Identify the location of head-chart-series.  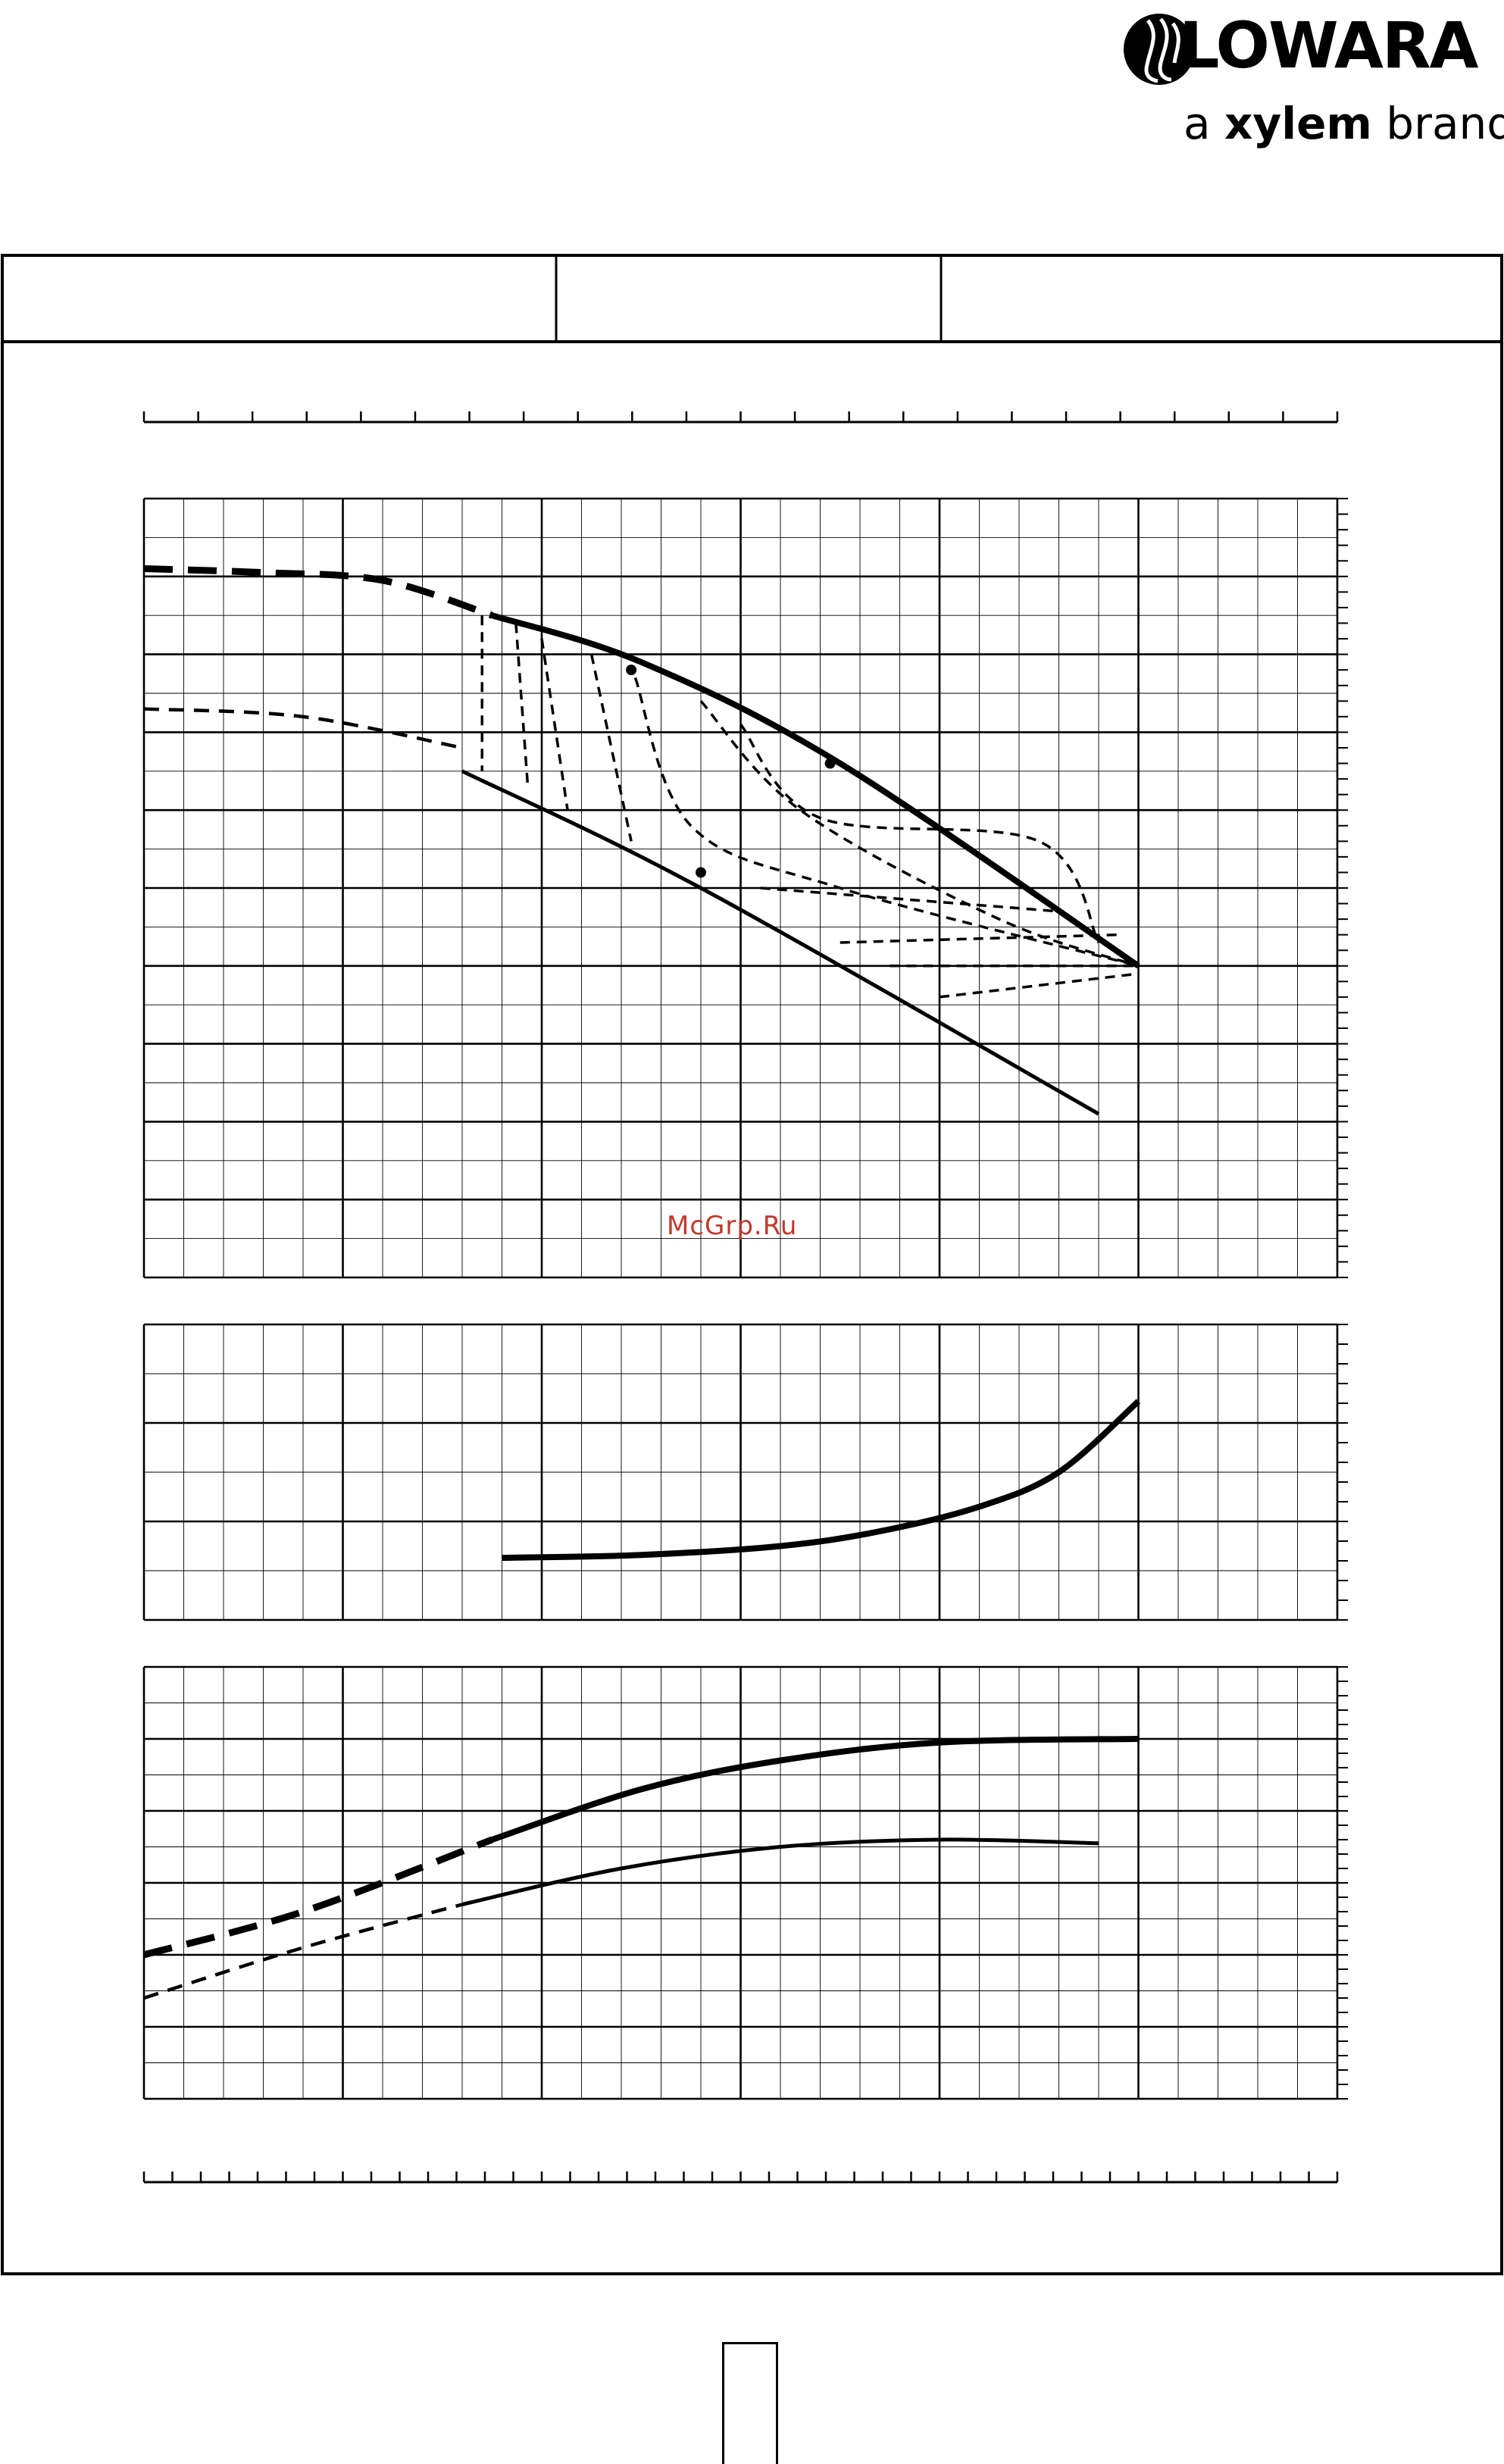
(641, 840).